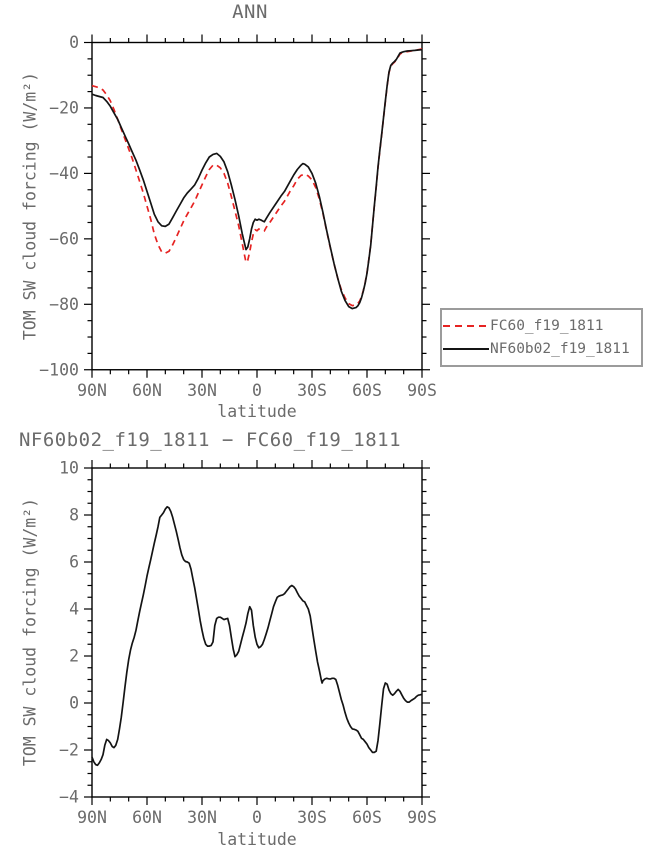  Describe the element at coordinates (30, 632) in the screenshot. I see `bottom-chart-y-axis-label: TOM SW cloud forcing (W/m²)` at that location.